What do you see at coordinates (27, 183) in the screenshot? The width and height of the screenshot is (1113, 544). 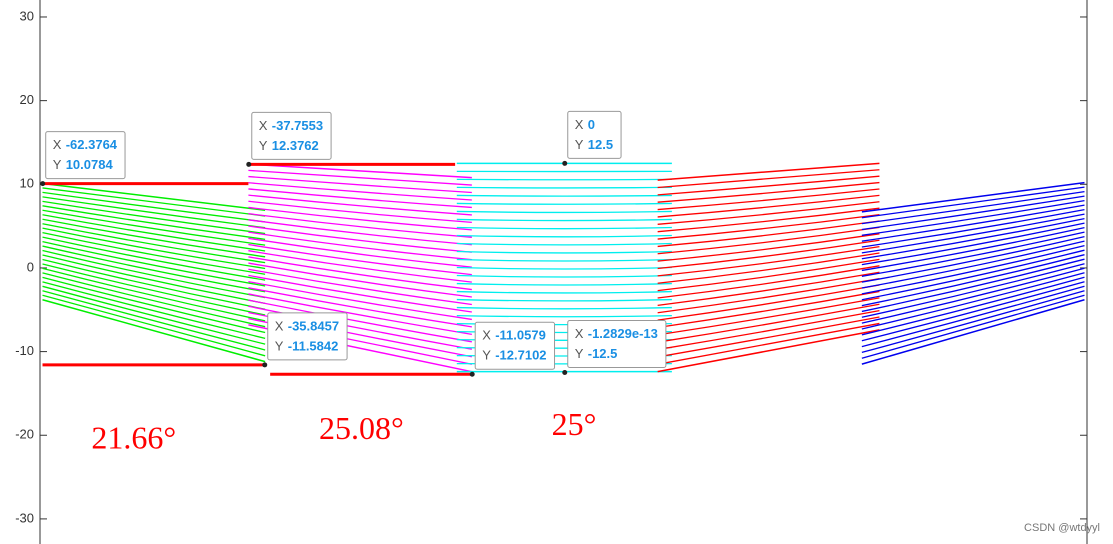 I see `y-tick-label: 10` at bounding box center [27, 183].